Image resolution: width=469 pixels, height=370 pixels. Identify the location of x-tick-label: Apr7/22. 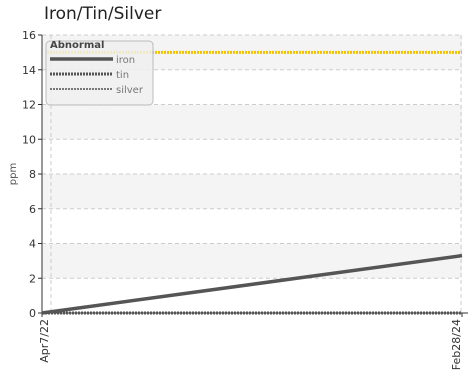
(44, 341).